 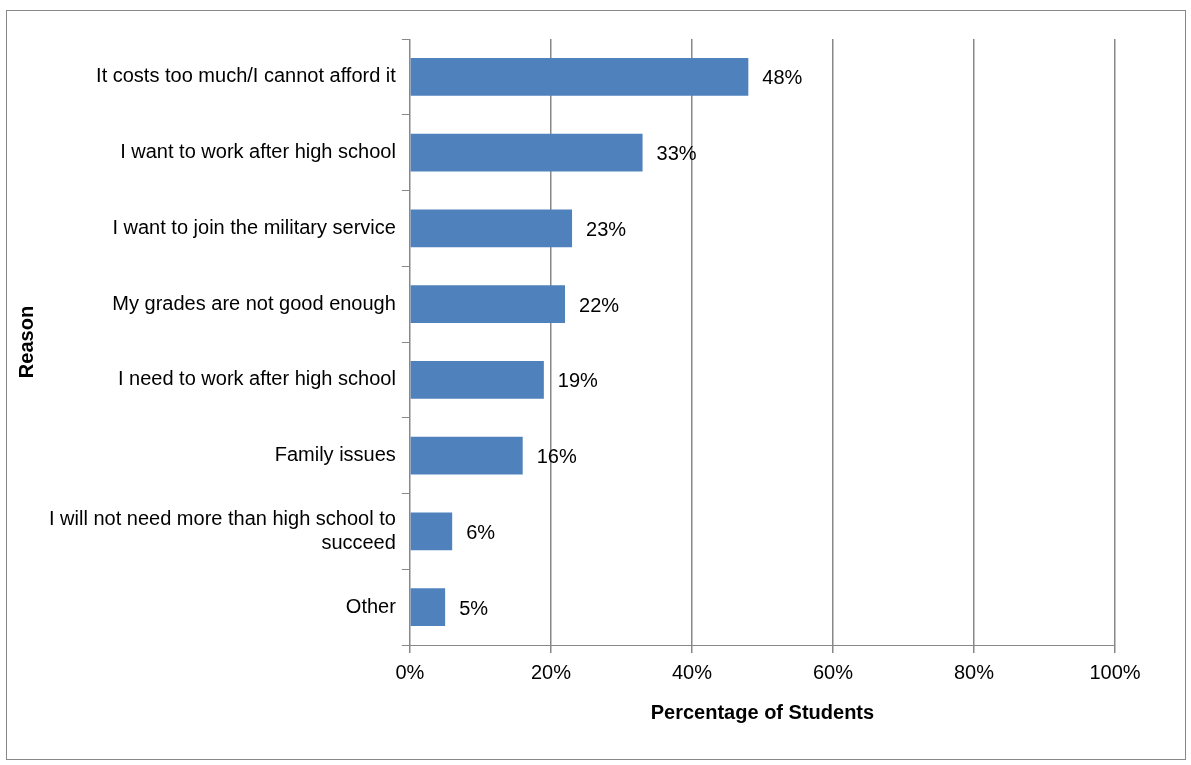 I want to click on x-tick-label: 0%, so click(x=410, y=671).